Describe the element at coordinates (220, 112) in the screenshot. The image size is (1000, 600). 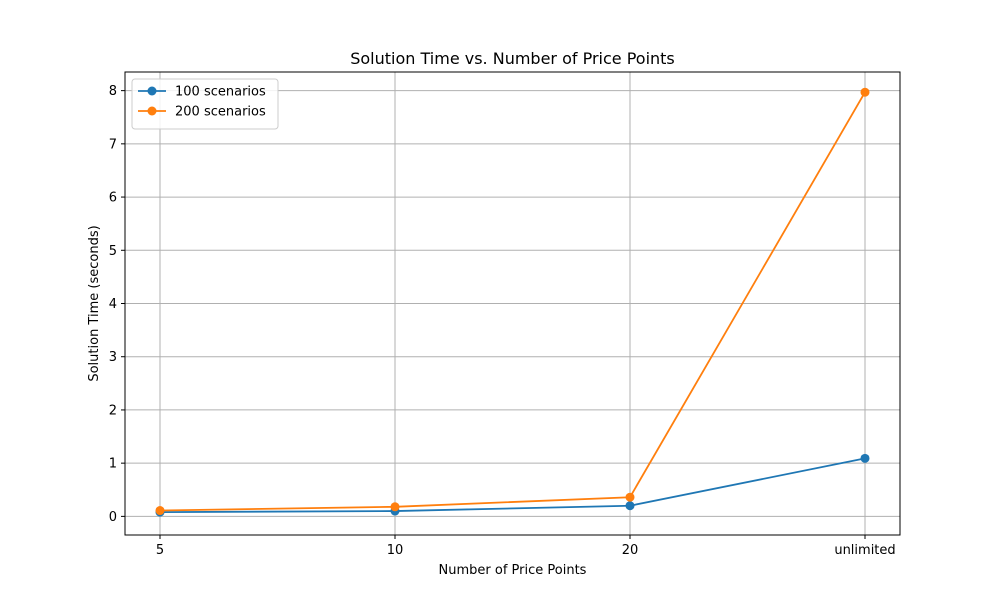
I see `legend-label: 200 scenarios` at that location.